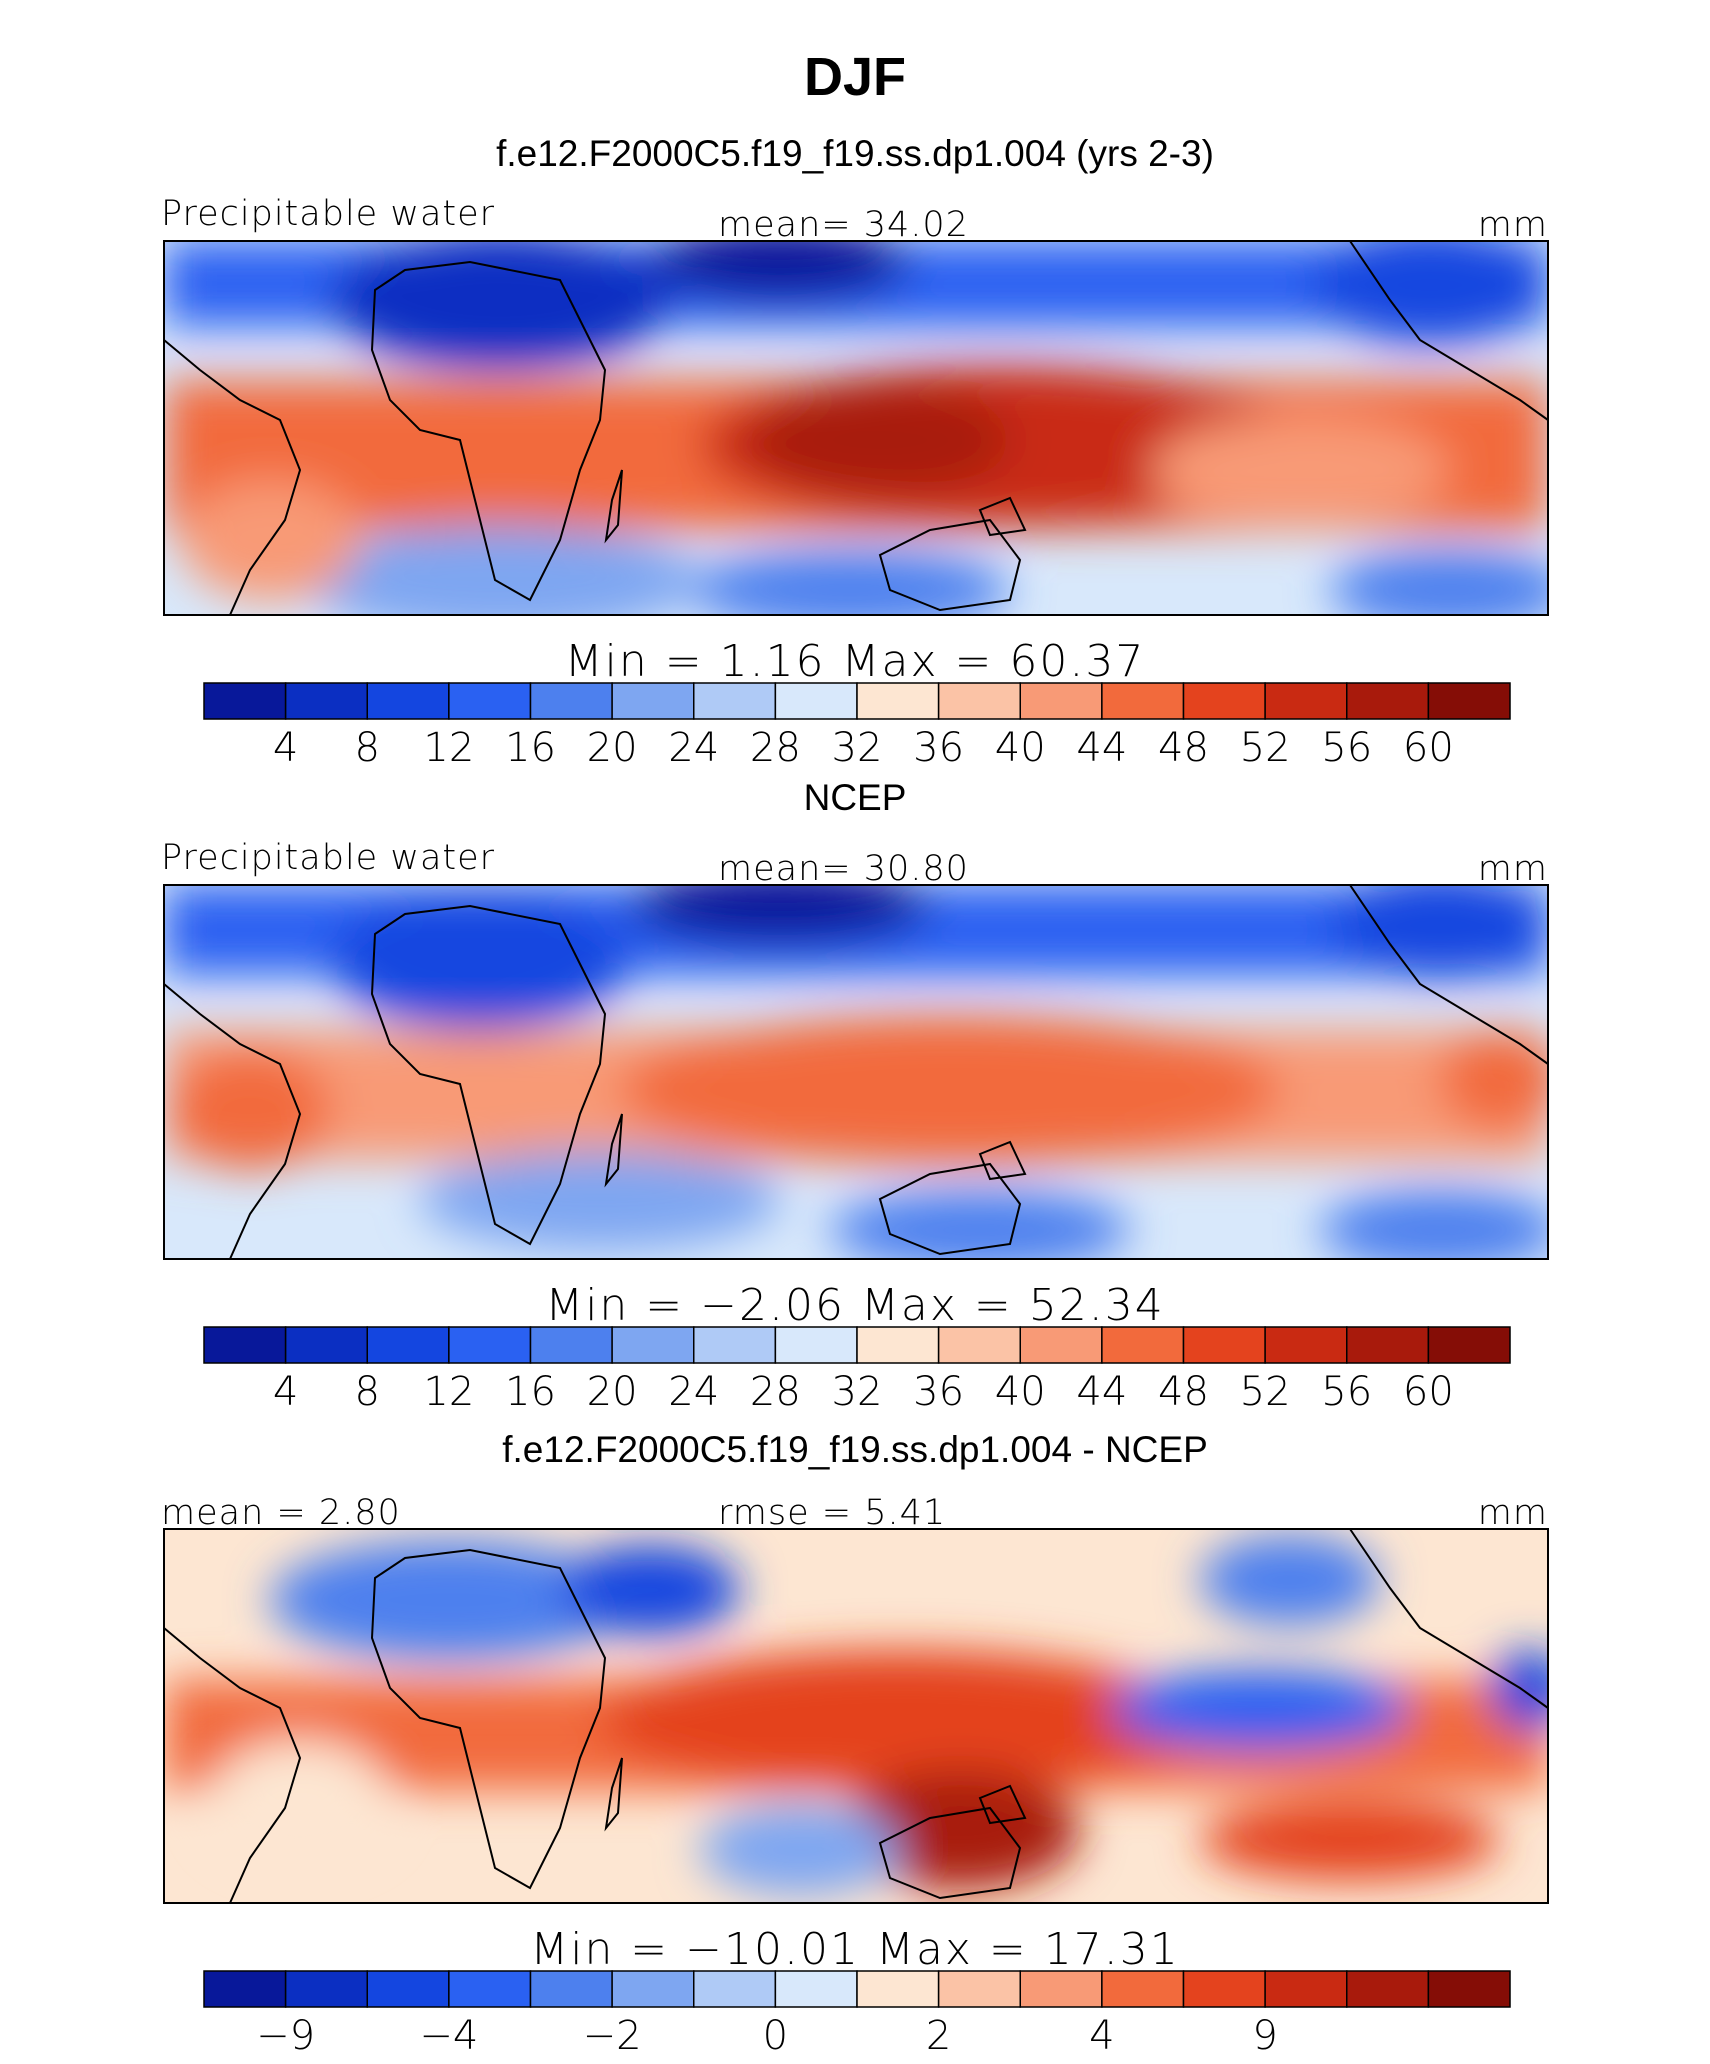 The image size is (1710, 2064). What do you see at coordinates (285, 2036) in the screenshot?
I see `colorbar-tick-label: −9` at bounding box center [285, 2036].